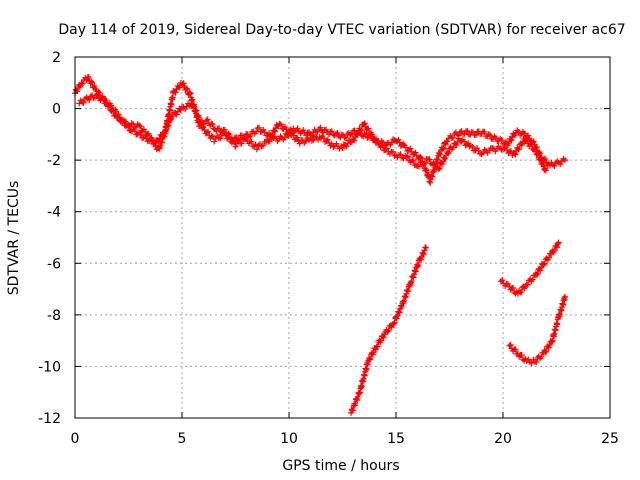  I want to click on series-rising-arc-c, so click(537, 329).